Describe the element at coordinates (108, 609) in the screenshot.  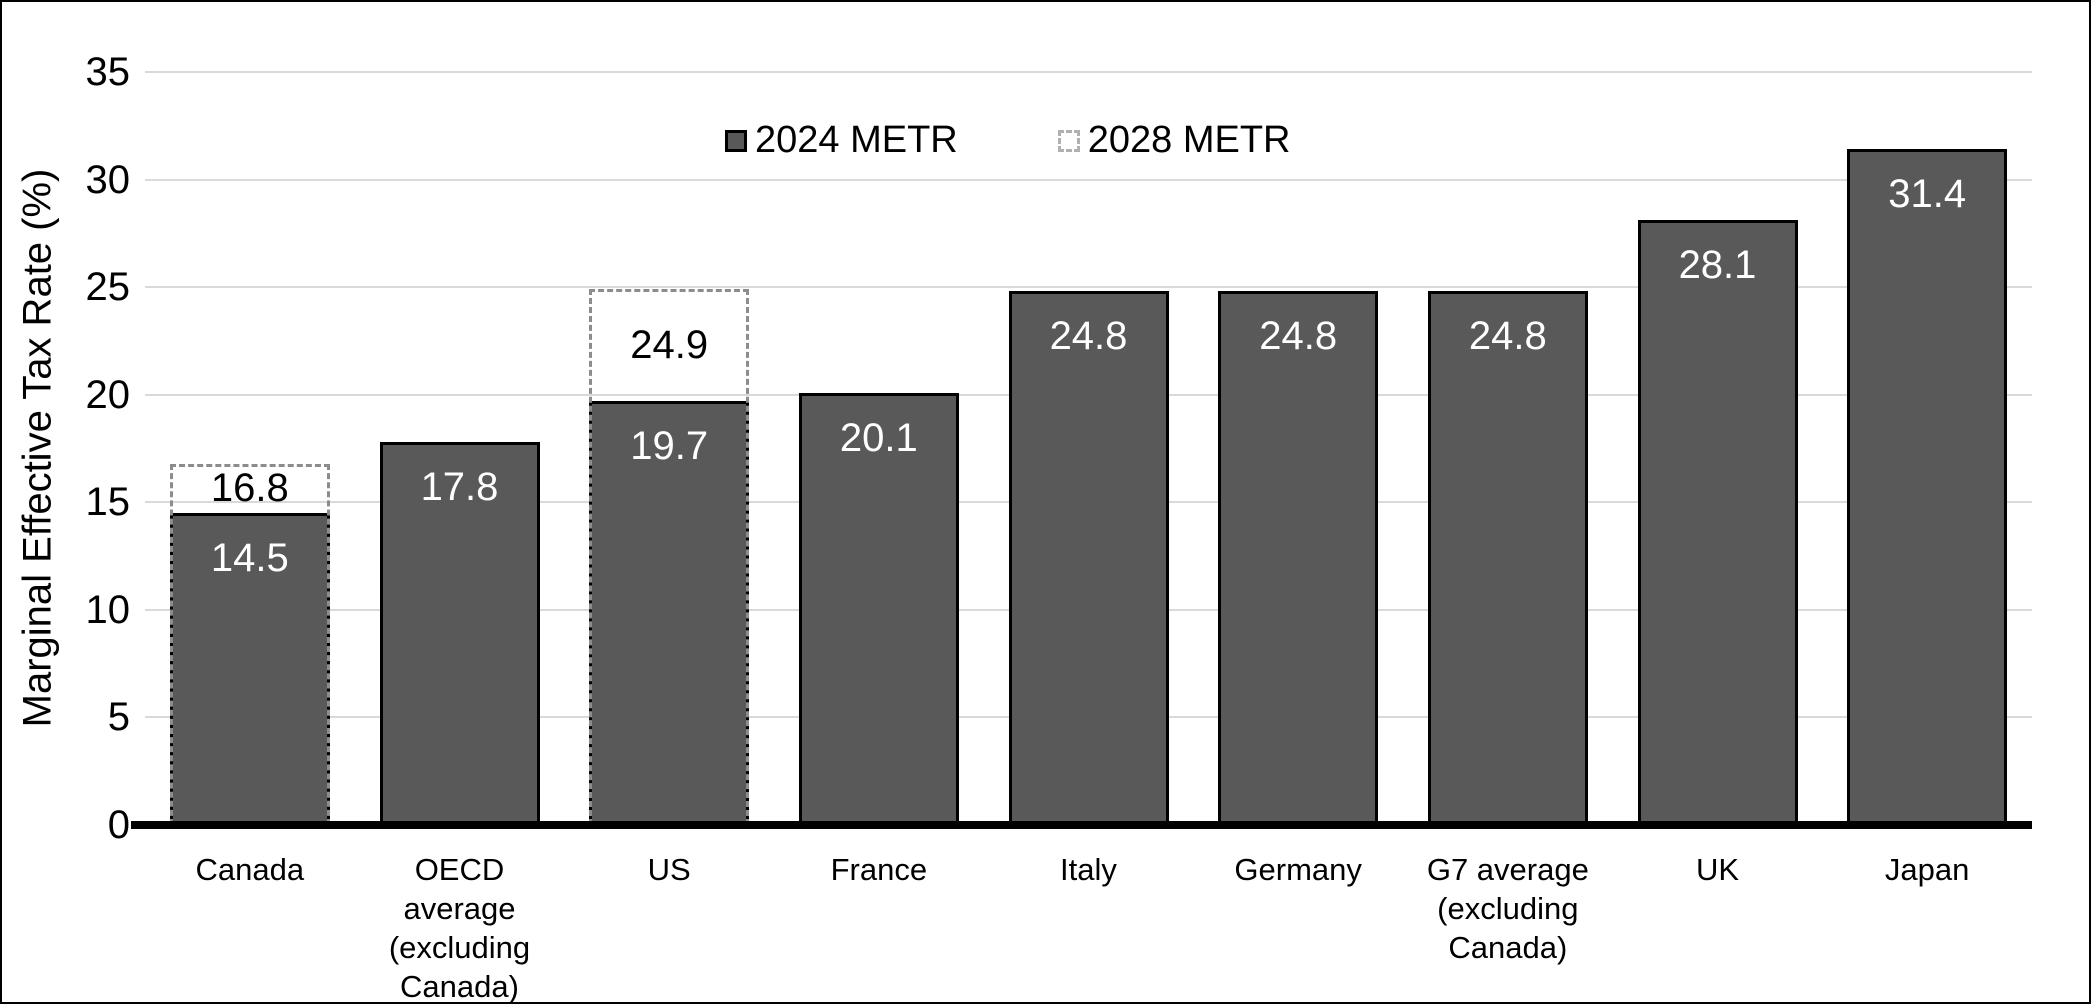
I see `y-tick-label-10: 10` at that location.